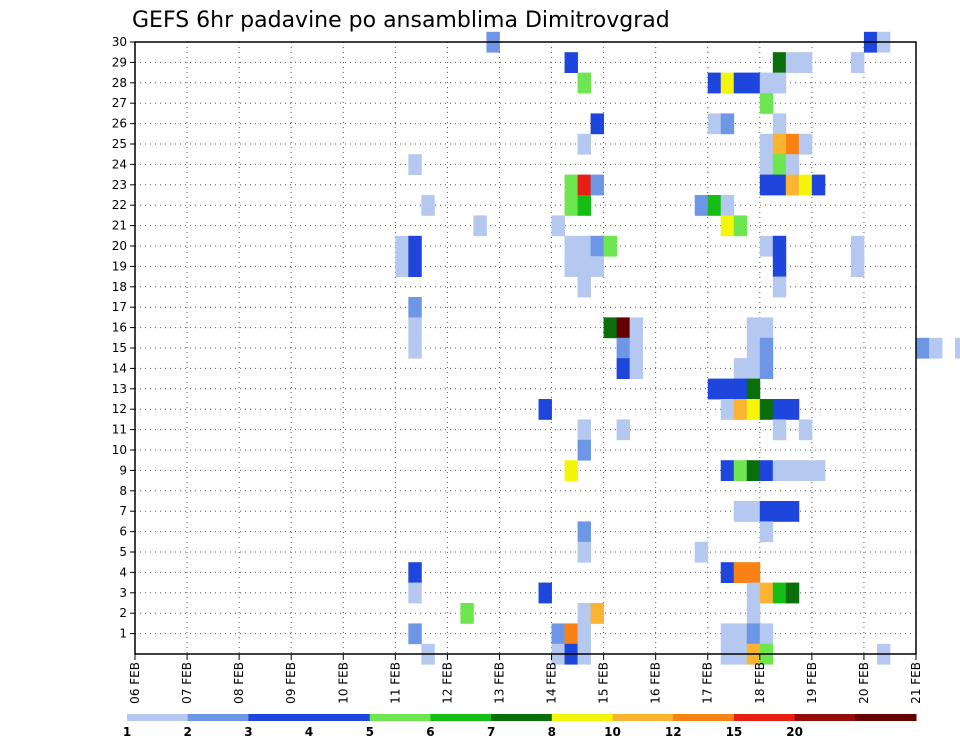 The height and width of the screenshot is (742, 960). I want to click on color-legend: 1 2 3 4 5 6 7 8 10 12 15 20, so click(520, 726).